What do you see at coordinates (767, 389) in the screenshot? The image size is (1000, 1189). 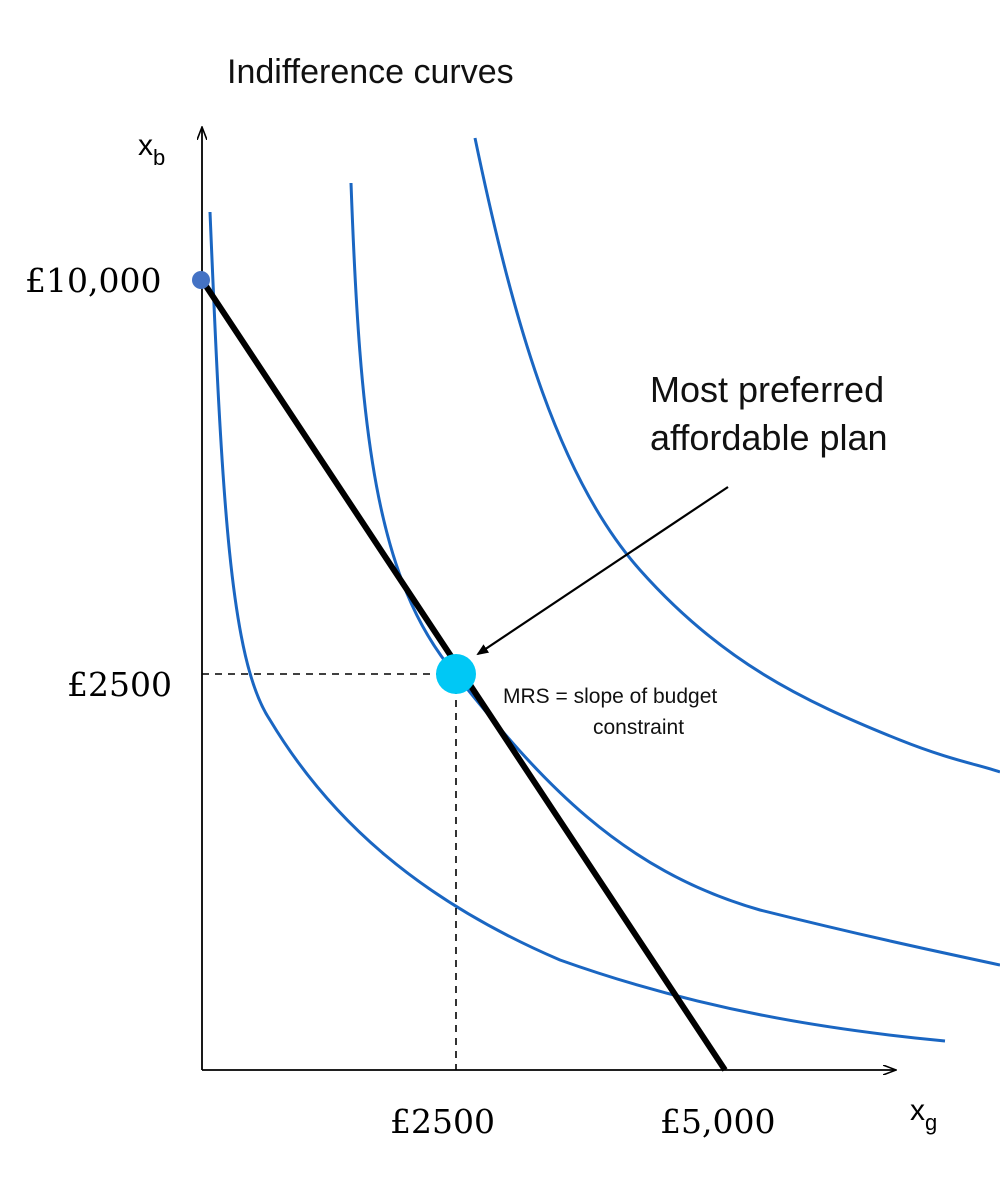 I see `optimum-annotation-line1: Most preferred` at bounding box center [767, 389].